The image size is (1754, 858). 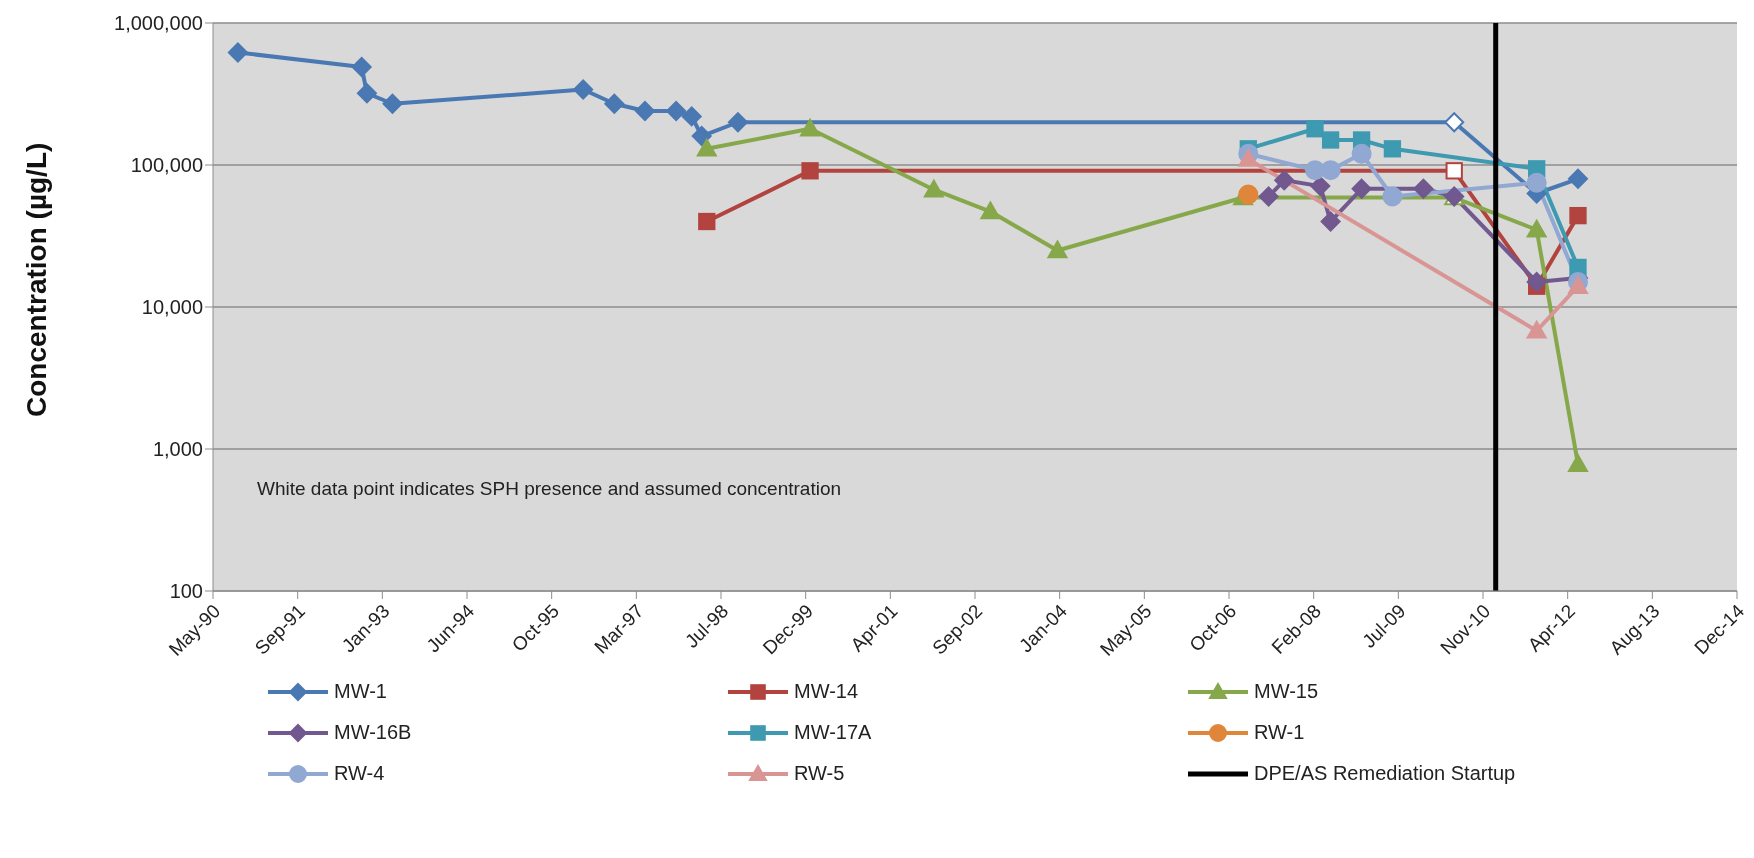 I want to click on legend-label: MW-15, so click(x=1286, y=691).